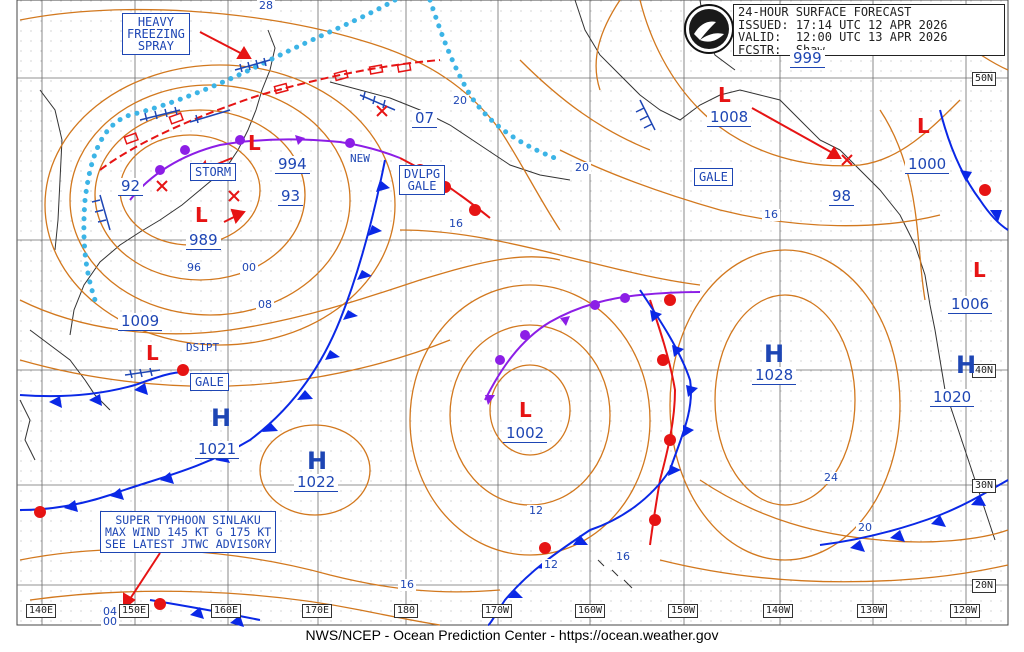  I want to click on low-pressure-999: 999, so click(807, 59).